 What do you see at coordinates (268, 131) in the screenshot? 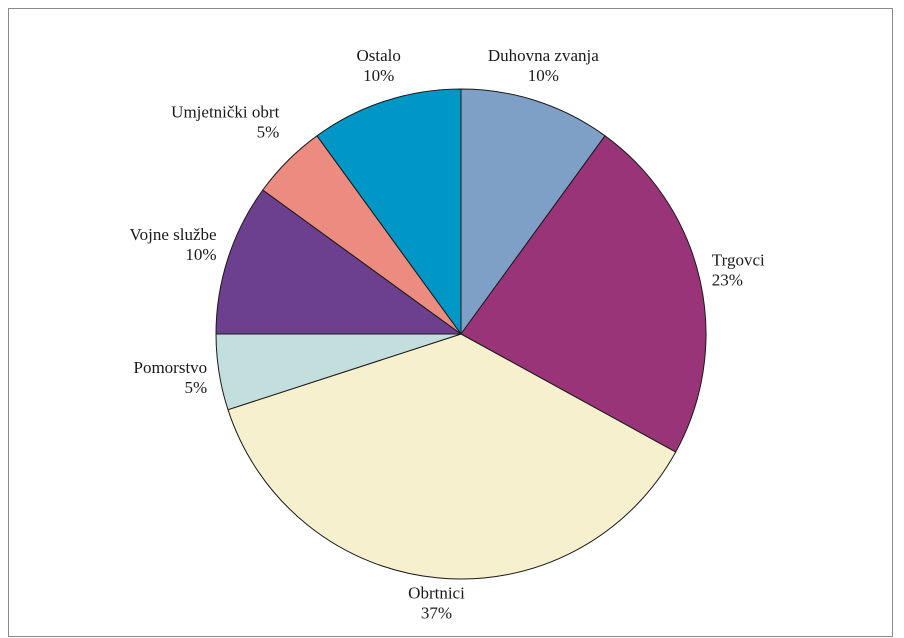
I see `slice-value-umjetnicki-obrt: 5%` at bounding box center [268, 131].